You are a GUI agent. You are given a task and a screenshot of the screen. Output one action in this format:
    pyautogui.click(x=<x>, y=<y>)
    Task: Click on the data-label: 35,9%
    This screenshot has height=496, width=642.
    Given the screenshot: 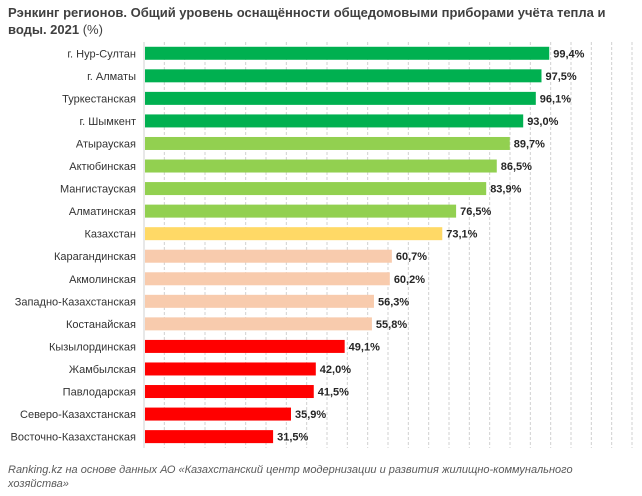 What is the action you would take?
    pyautogui.click(x=310, y=415)
    